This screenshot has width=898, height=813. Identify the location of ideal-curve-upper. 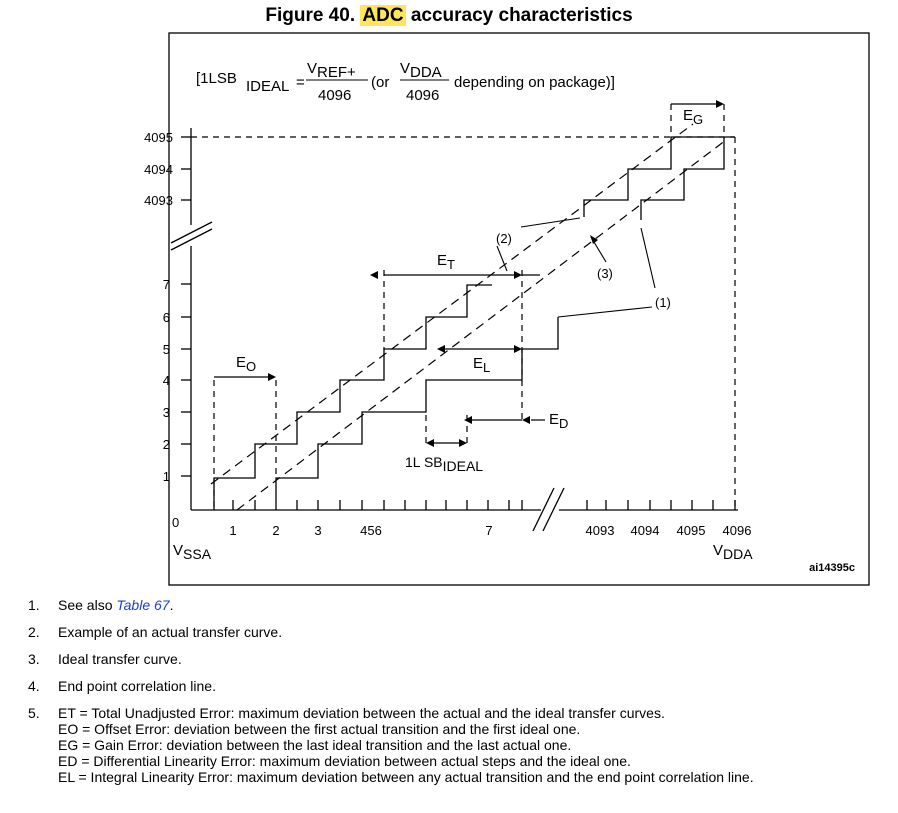
(659, 176).